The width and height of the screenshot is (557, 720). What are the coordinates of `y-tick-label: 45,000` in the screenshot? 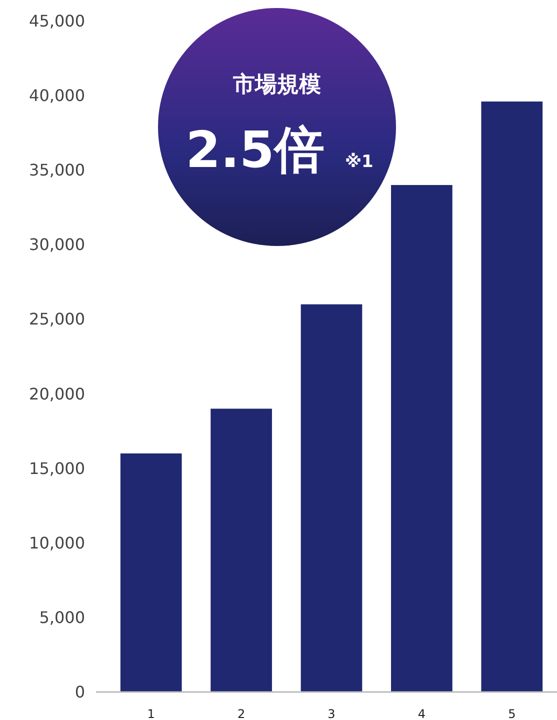 It's located at (57, 21).